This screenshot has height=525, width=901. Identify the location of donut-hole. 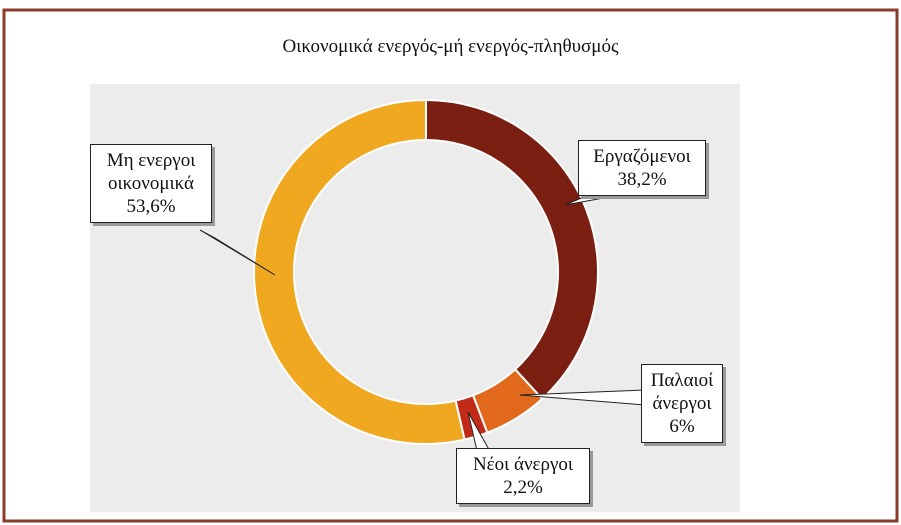
(426, 272).